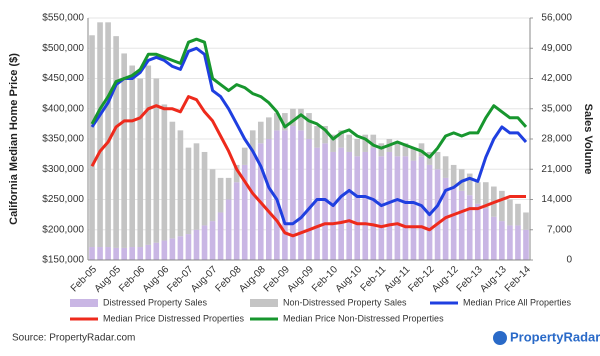 Image resolution: width=600 pixels, height=356 pixels. I want to click on y2-axis-title: Sales Volume, so click(588, 139).